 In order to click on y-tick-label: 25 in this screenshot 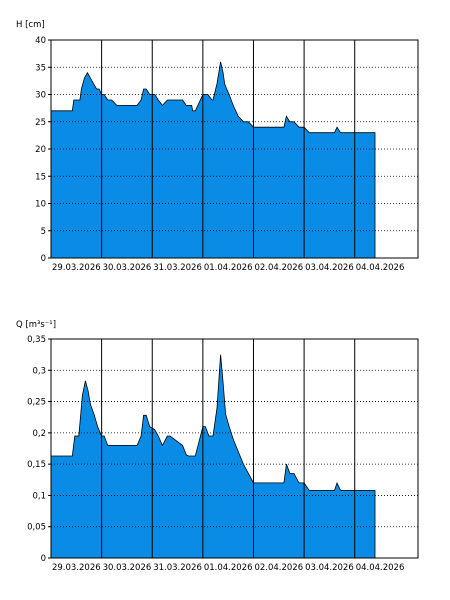, I will do `click(40, 123)`.